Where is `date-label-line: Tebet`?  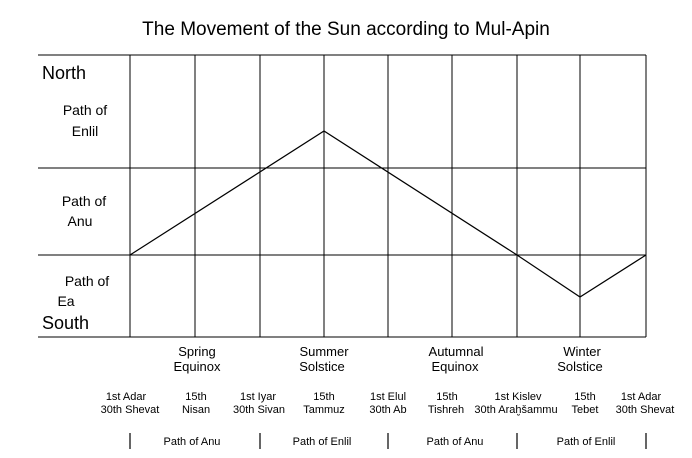 date-label-line: Tebet is located at coordinates (585, 410).